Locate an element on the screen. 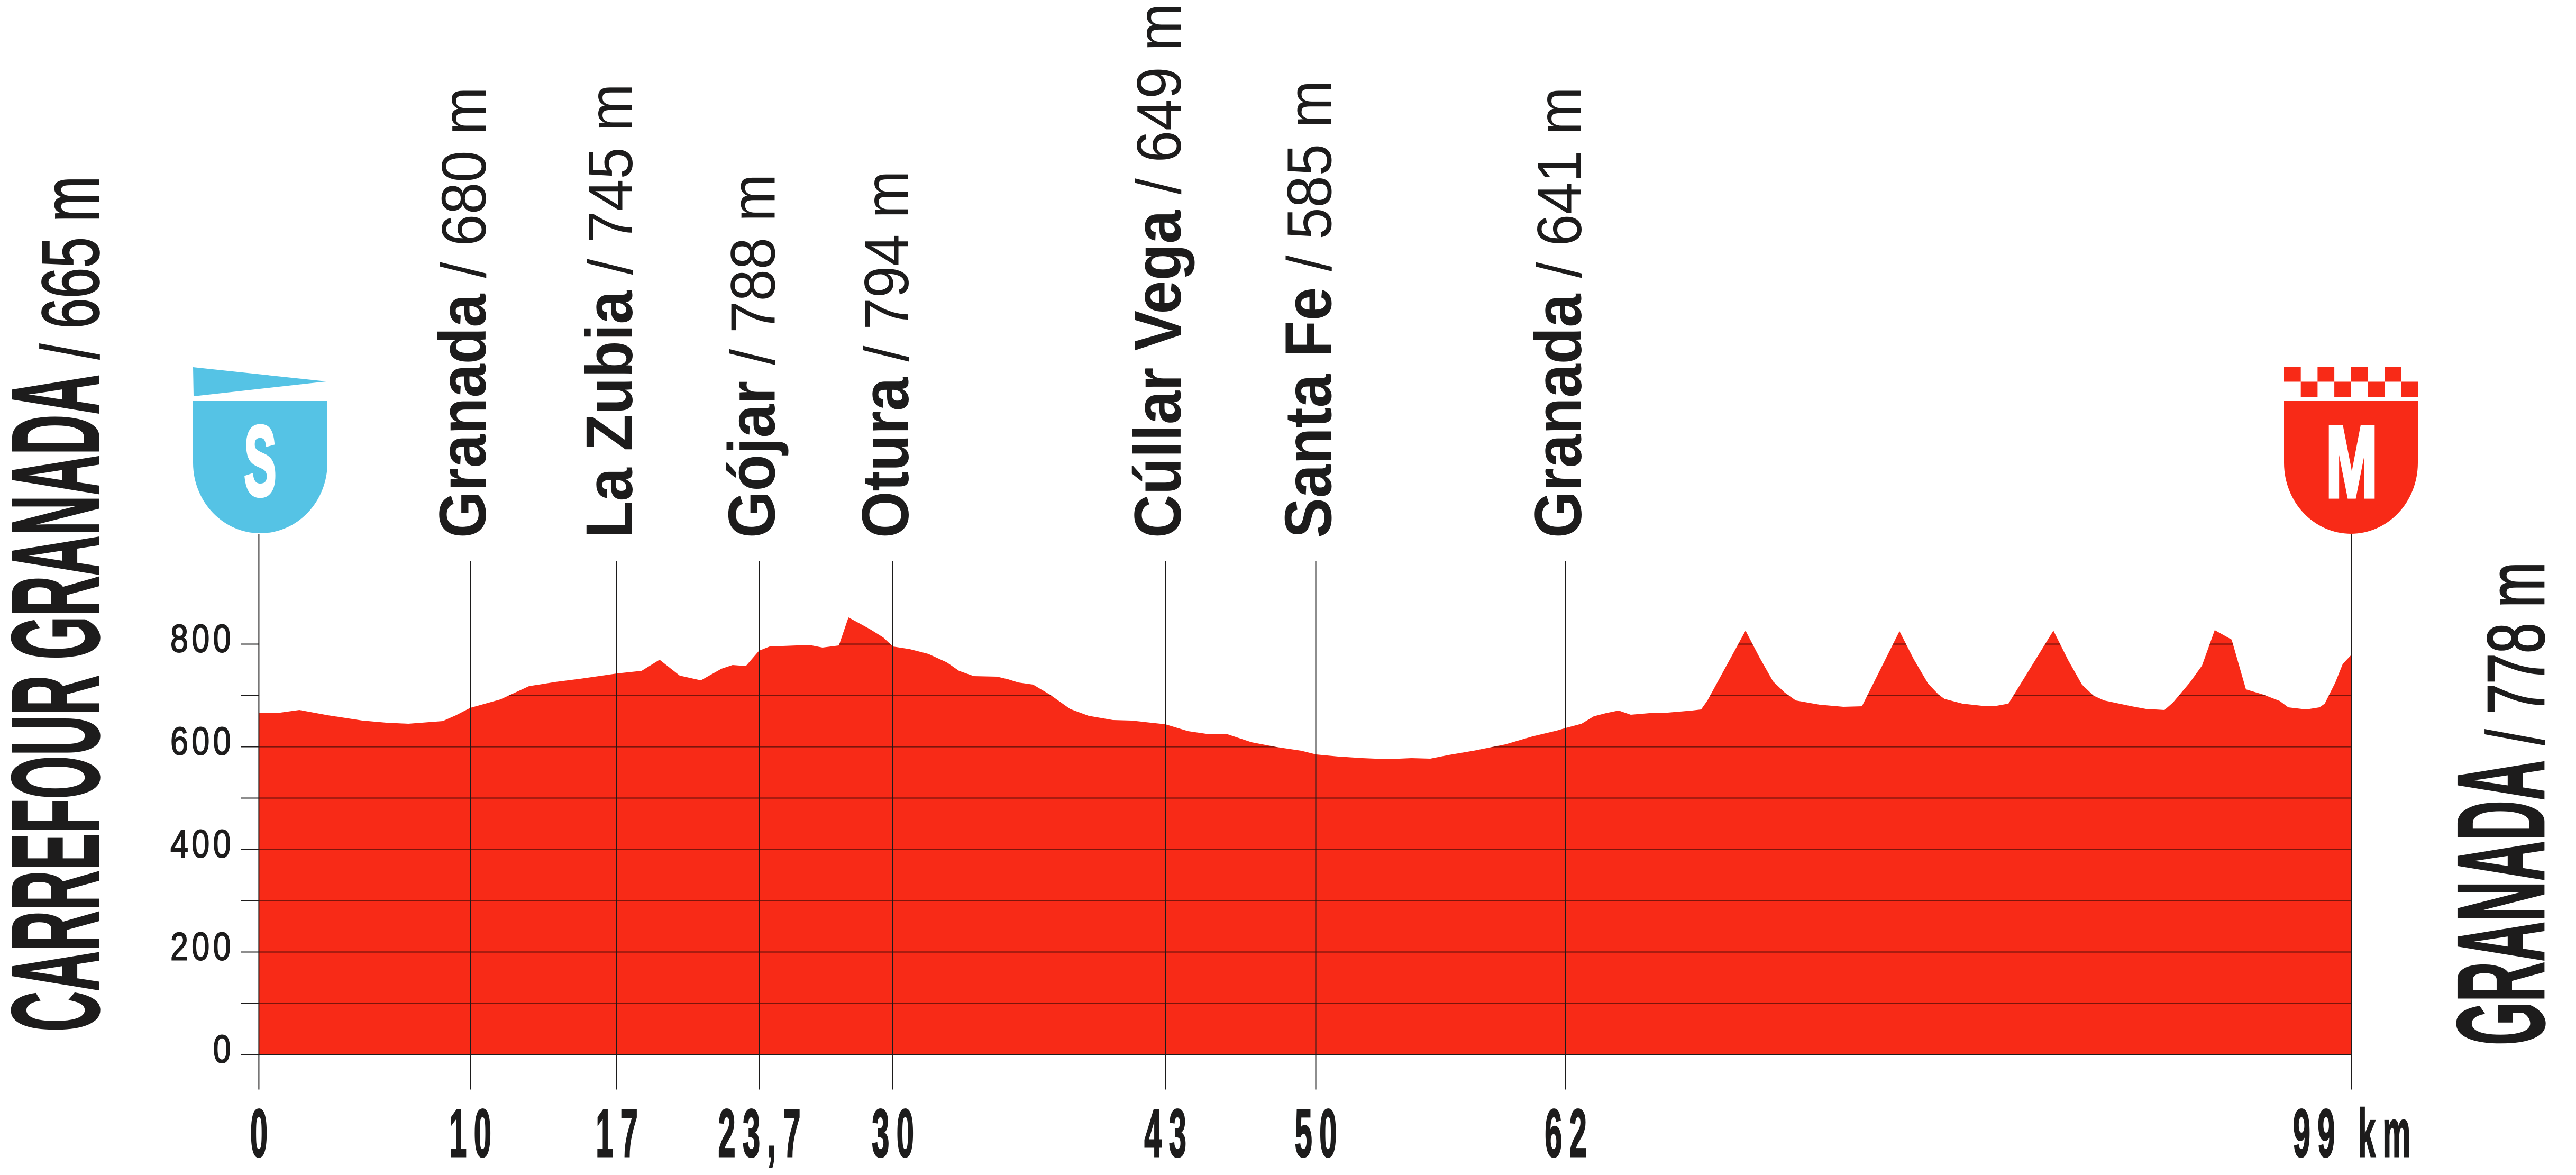 Image resolution: width=2576 pixels, height=1175 pixels. svg-text: 600 is located at coordinates (202, 741).